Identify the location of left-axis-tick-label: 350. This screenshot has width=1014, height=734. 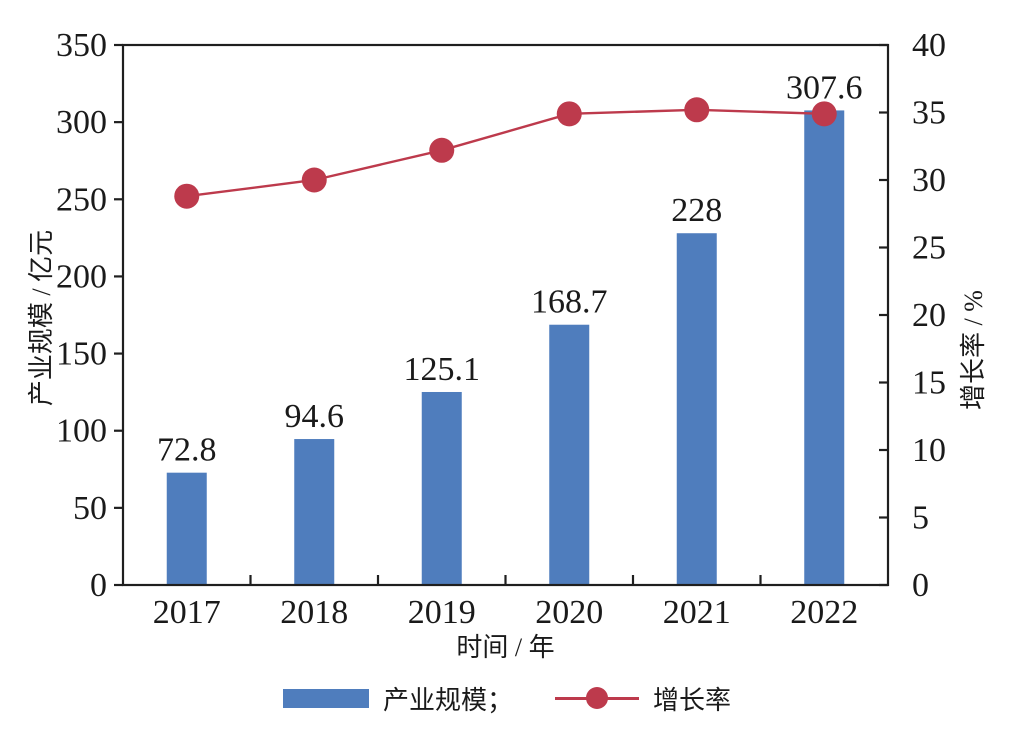
(81, 45).